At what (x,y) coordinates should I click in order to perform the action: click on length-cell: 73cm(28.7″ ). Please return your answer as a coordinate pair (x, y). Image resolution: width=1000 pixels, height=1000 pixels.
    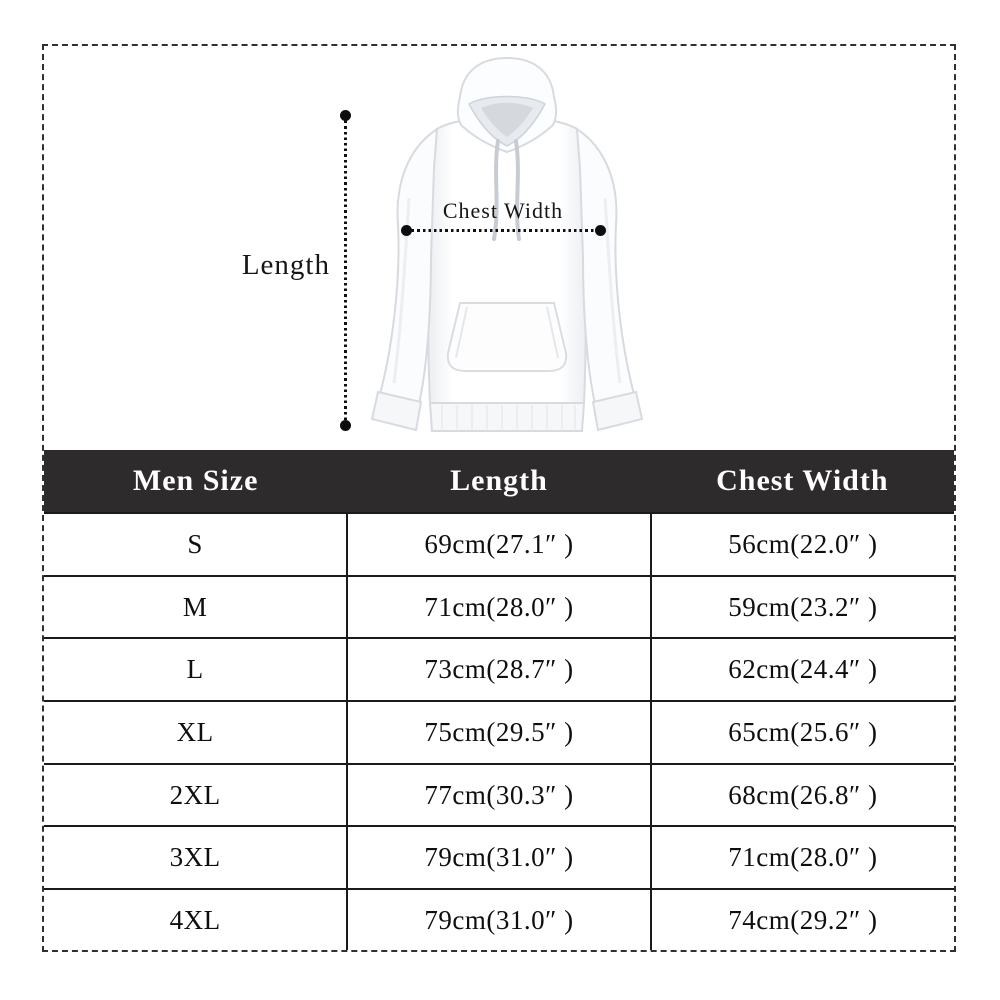
    Looking at the image, I should click on (499, 670).